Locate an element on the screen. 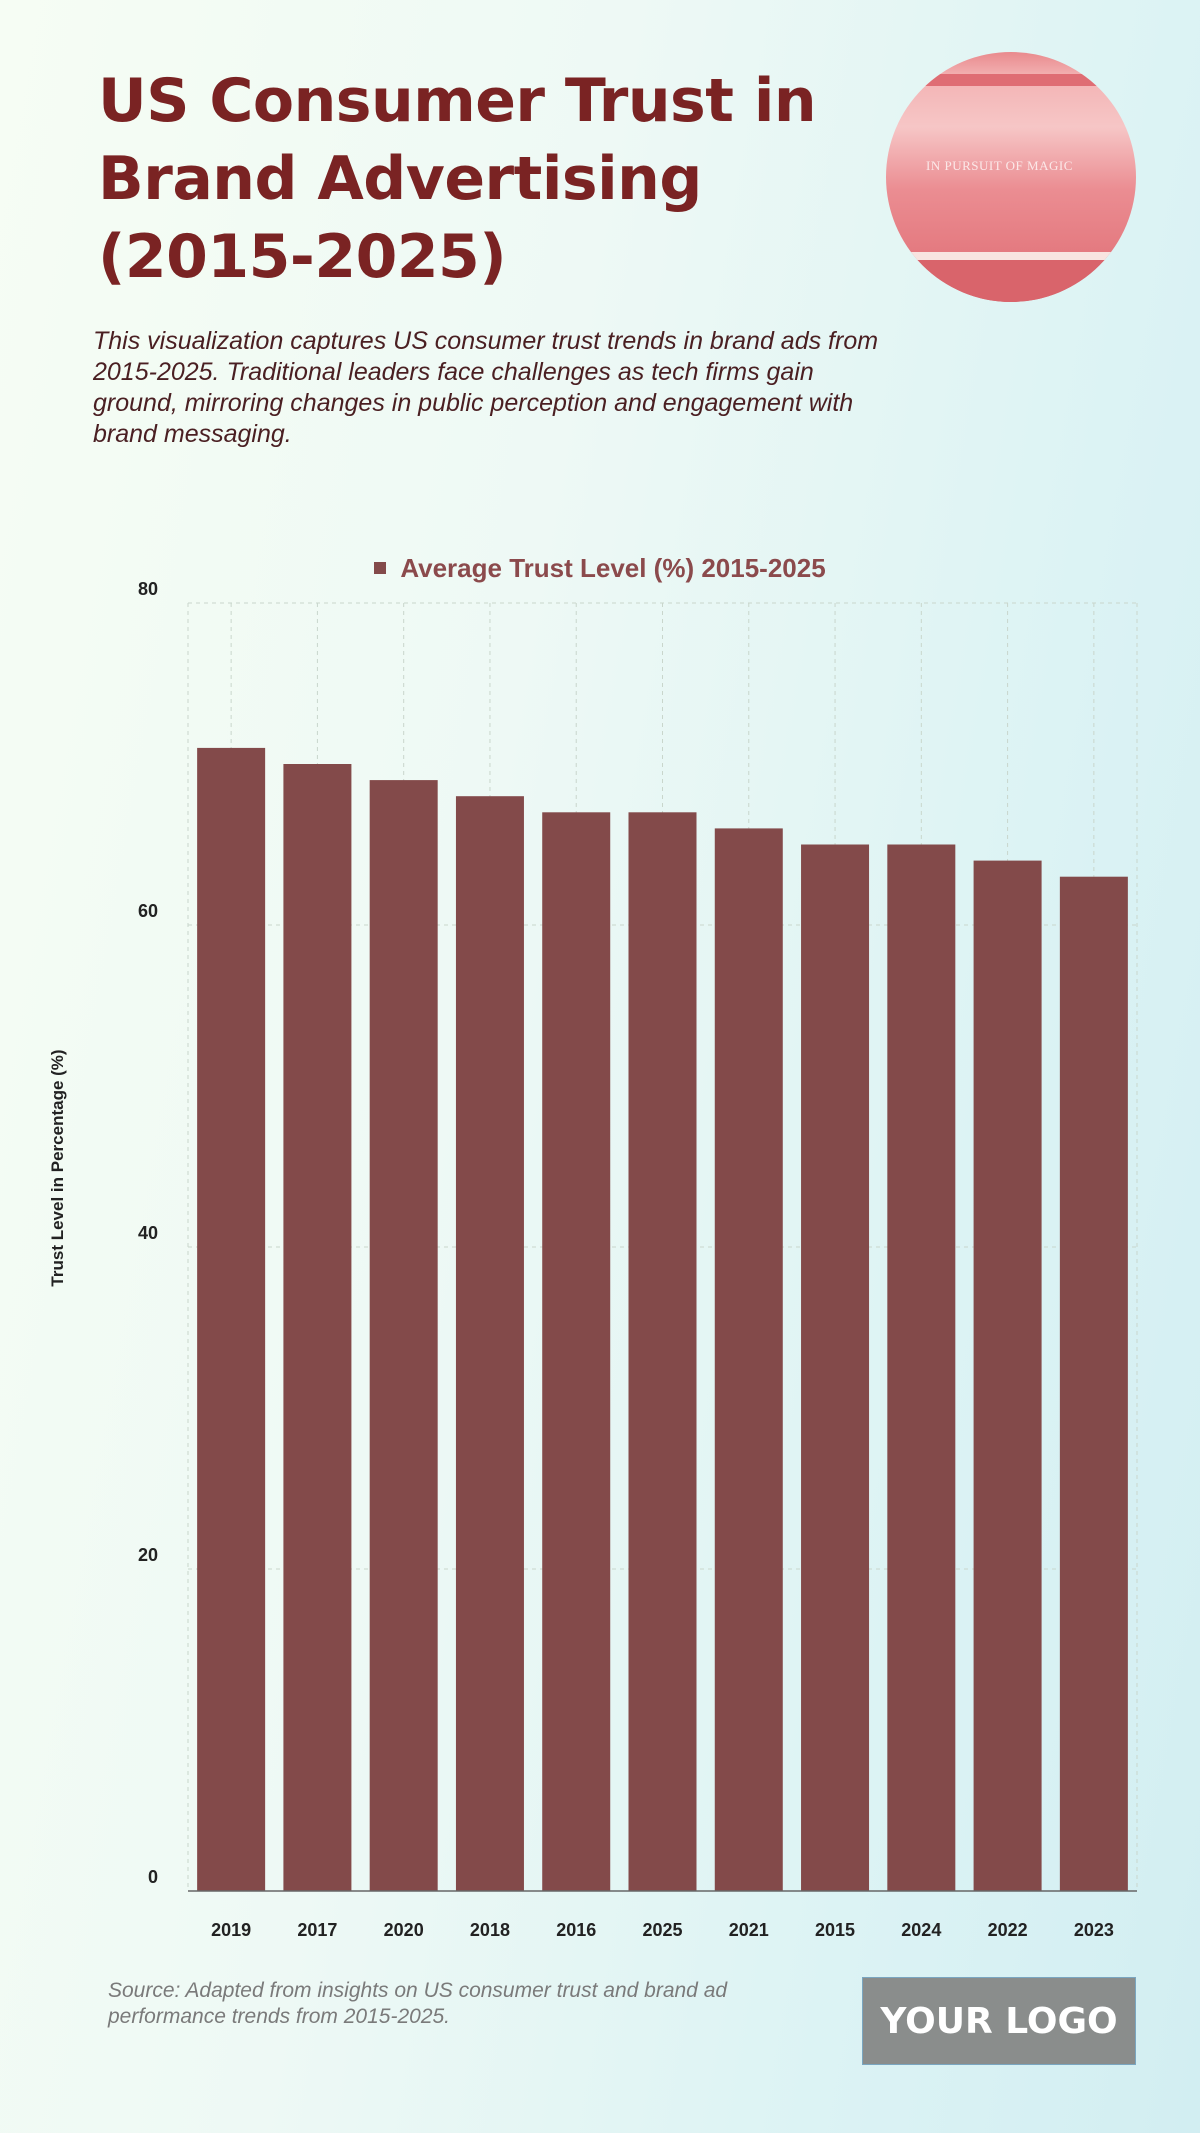 Image resolution: width=1200 pixels, height=2133 pixels. y-tick-label: 60 is located at coordinates (148, 911).